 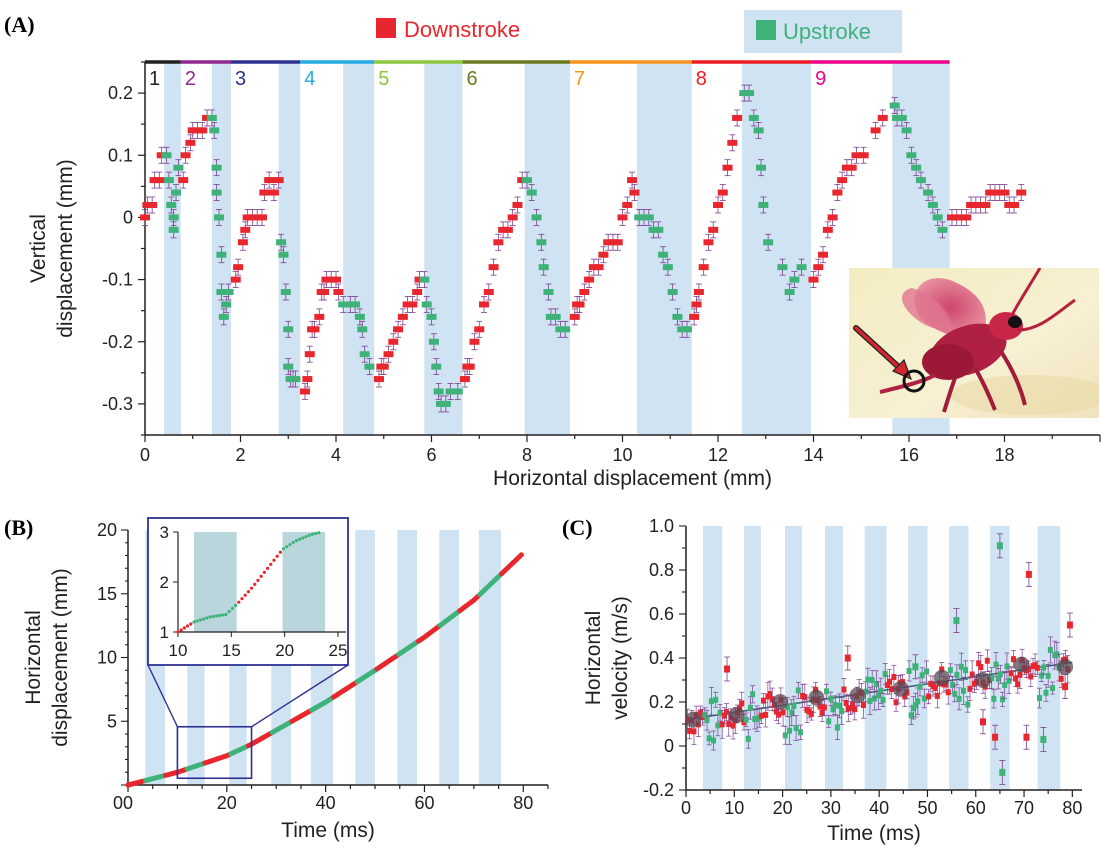 What do you see at coordinates (154, 79) in the screenshot?
I see `stroke-number-1: 1` at bounding box center [154, 79].